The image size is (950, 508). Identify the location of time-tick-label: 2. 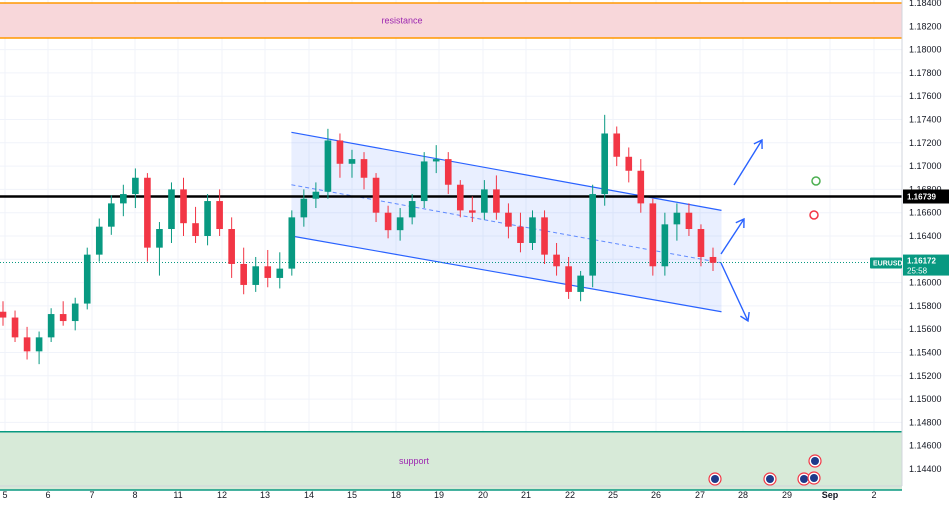
(873, 495).